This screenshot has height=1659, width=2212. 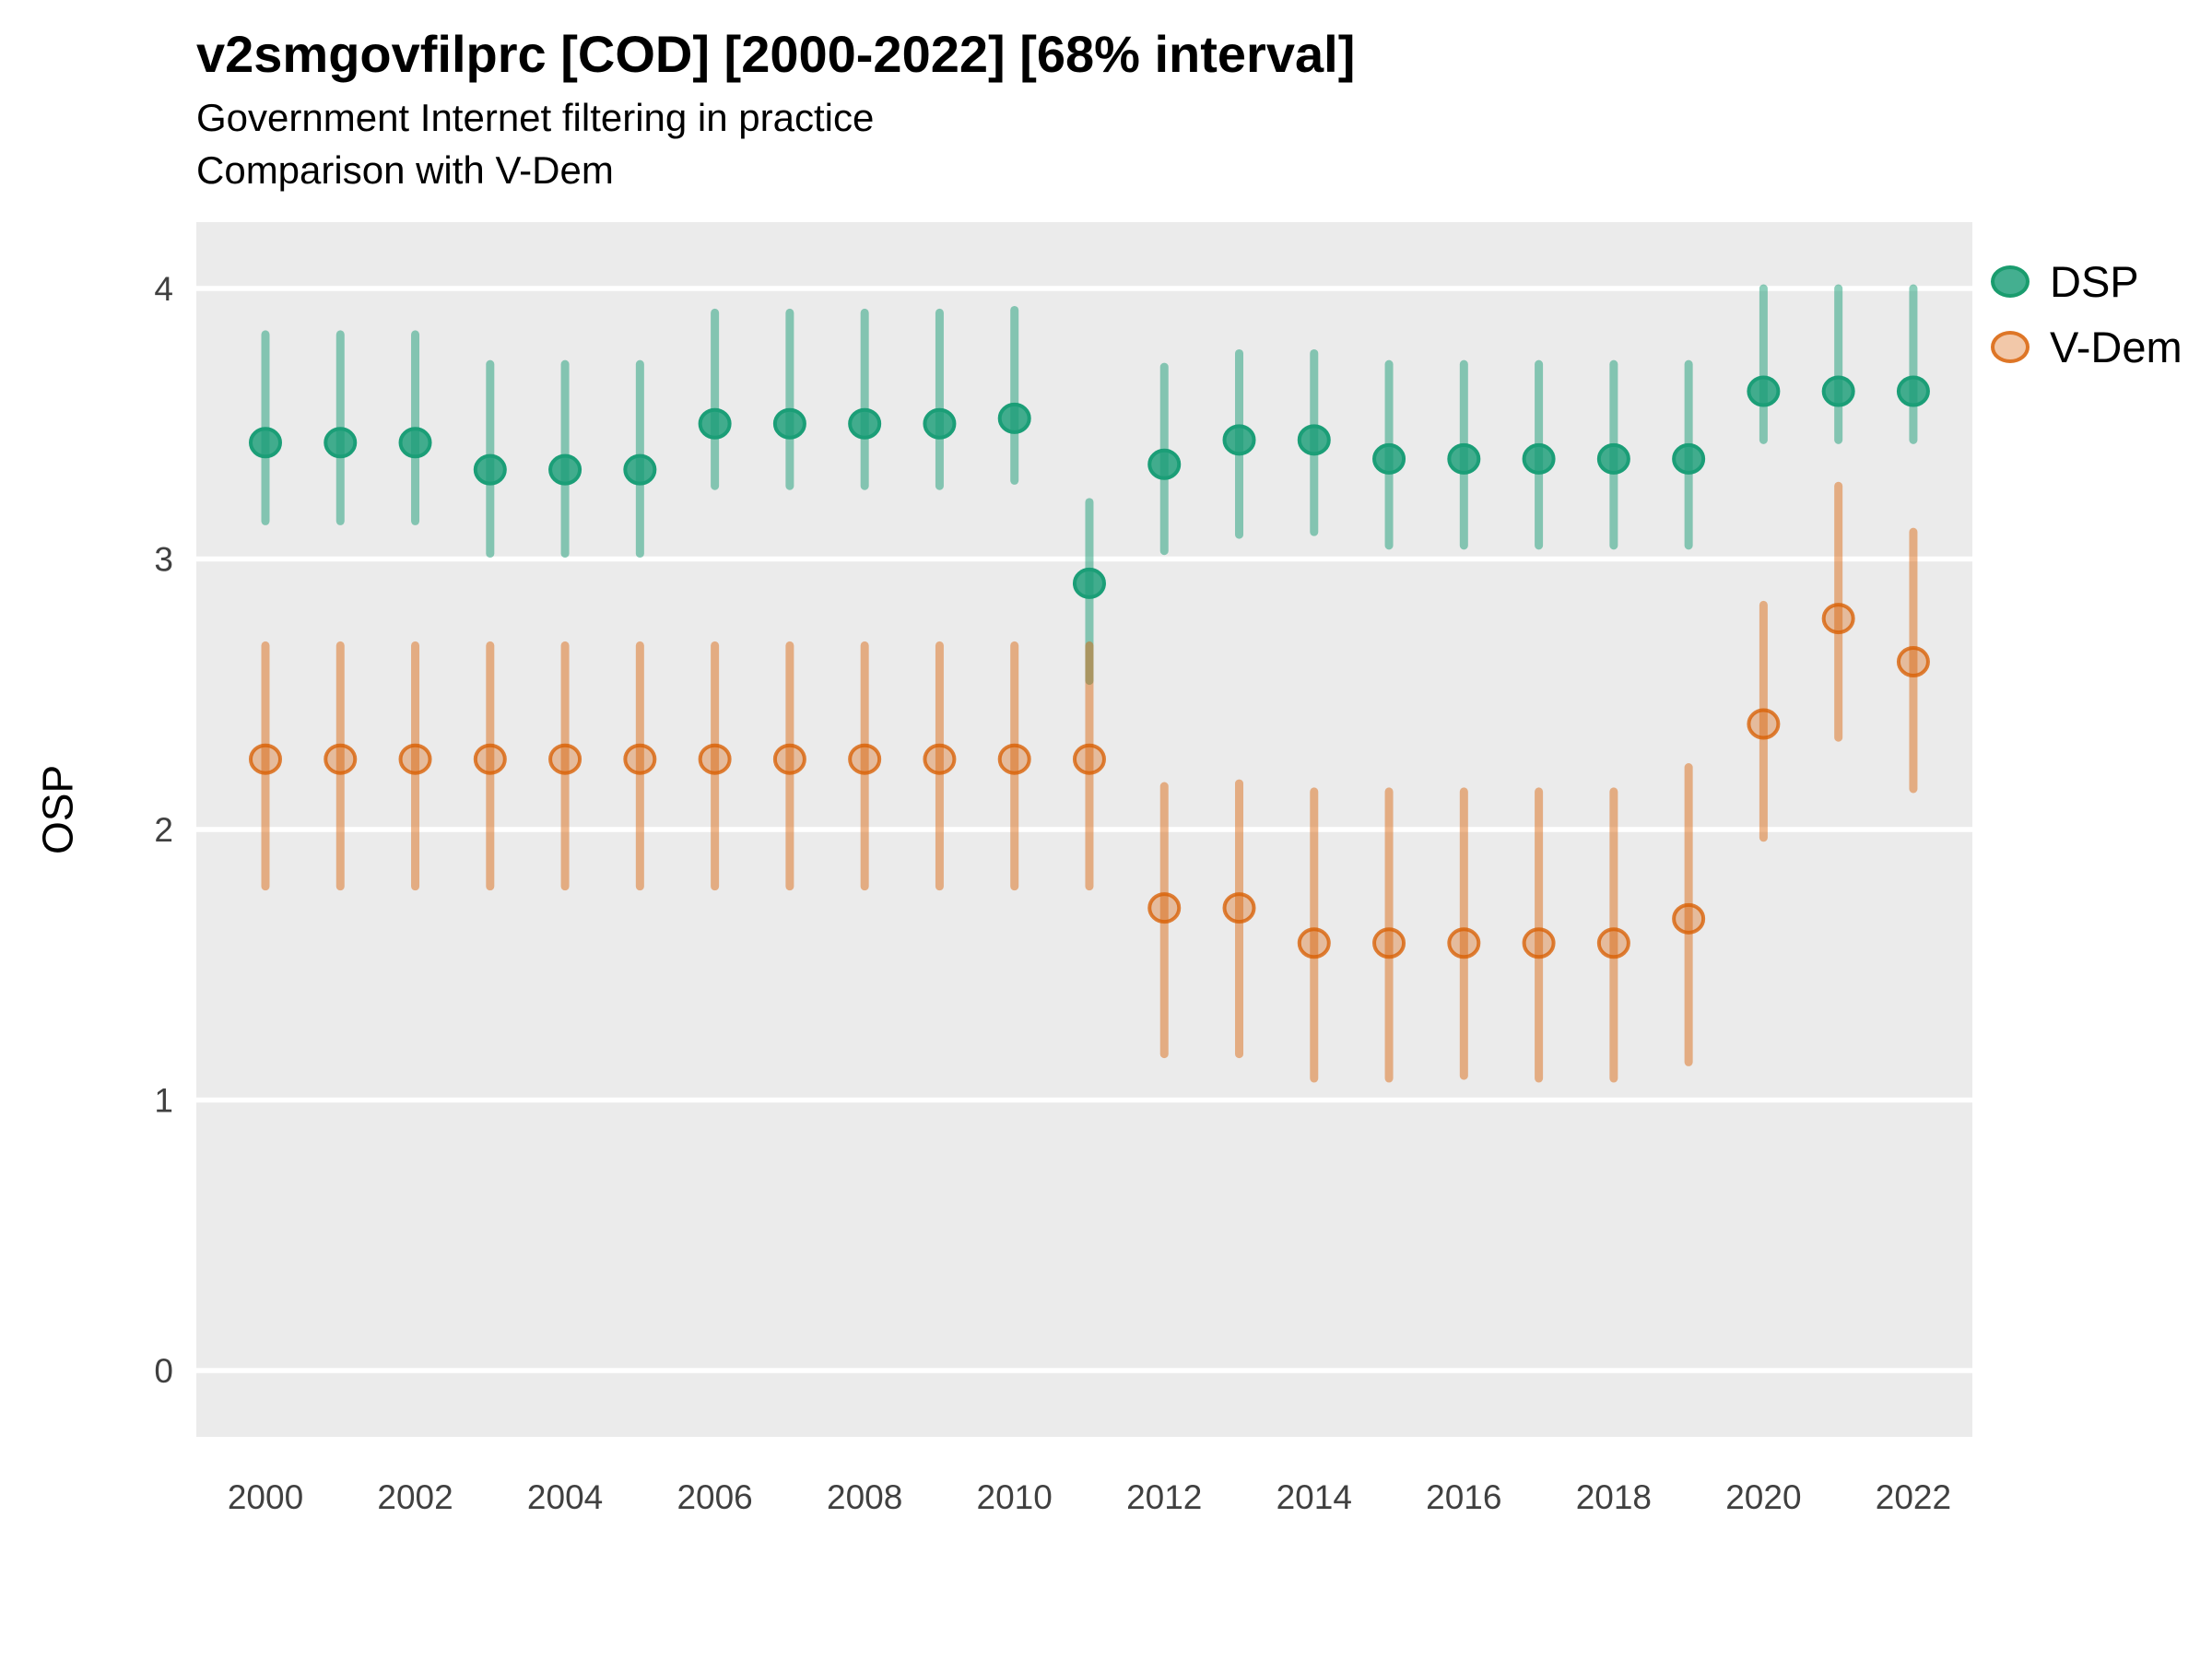 I want to click on y-tick-label: 2, so click(x=163, y=830).